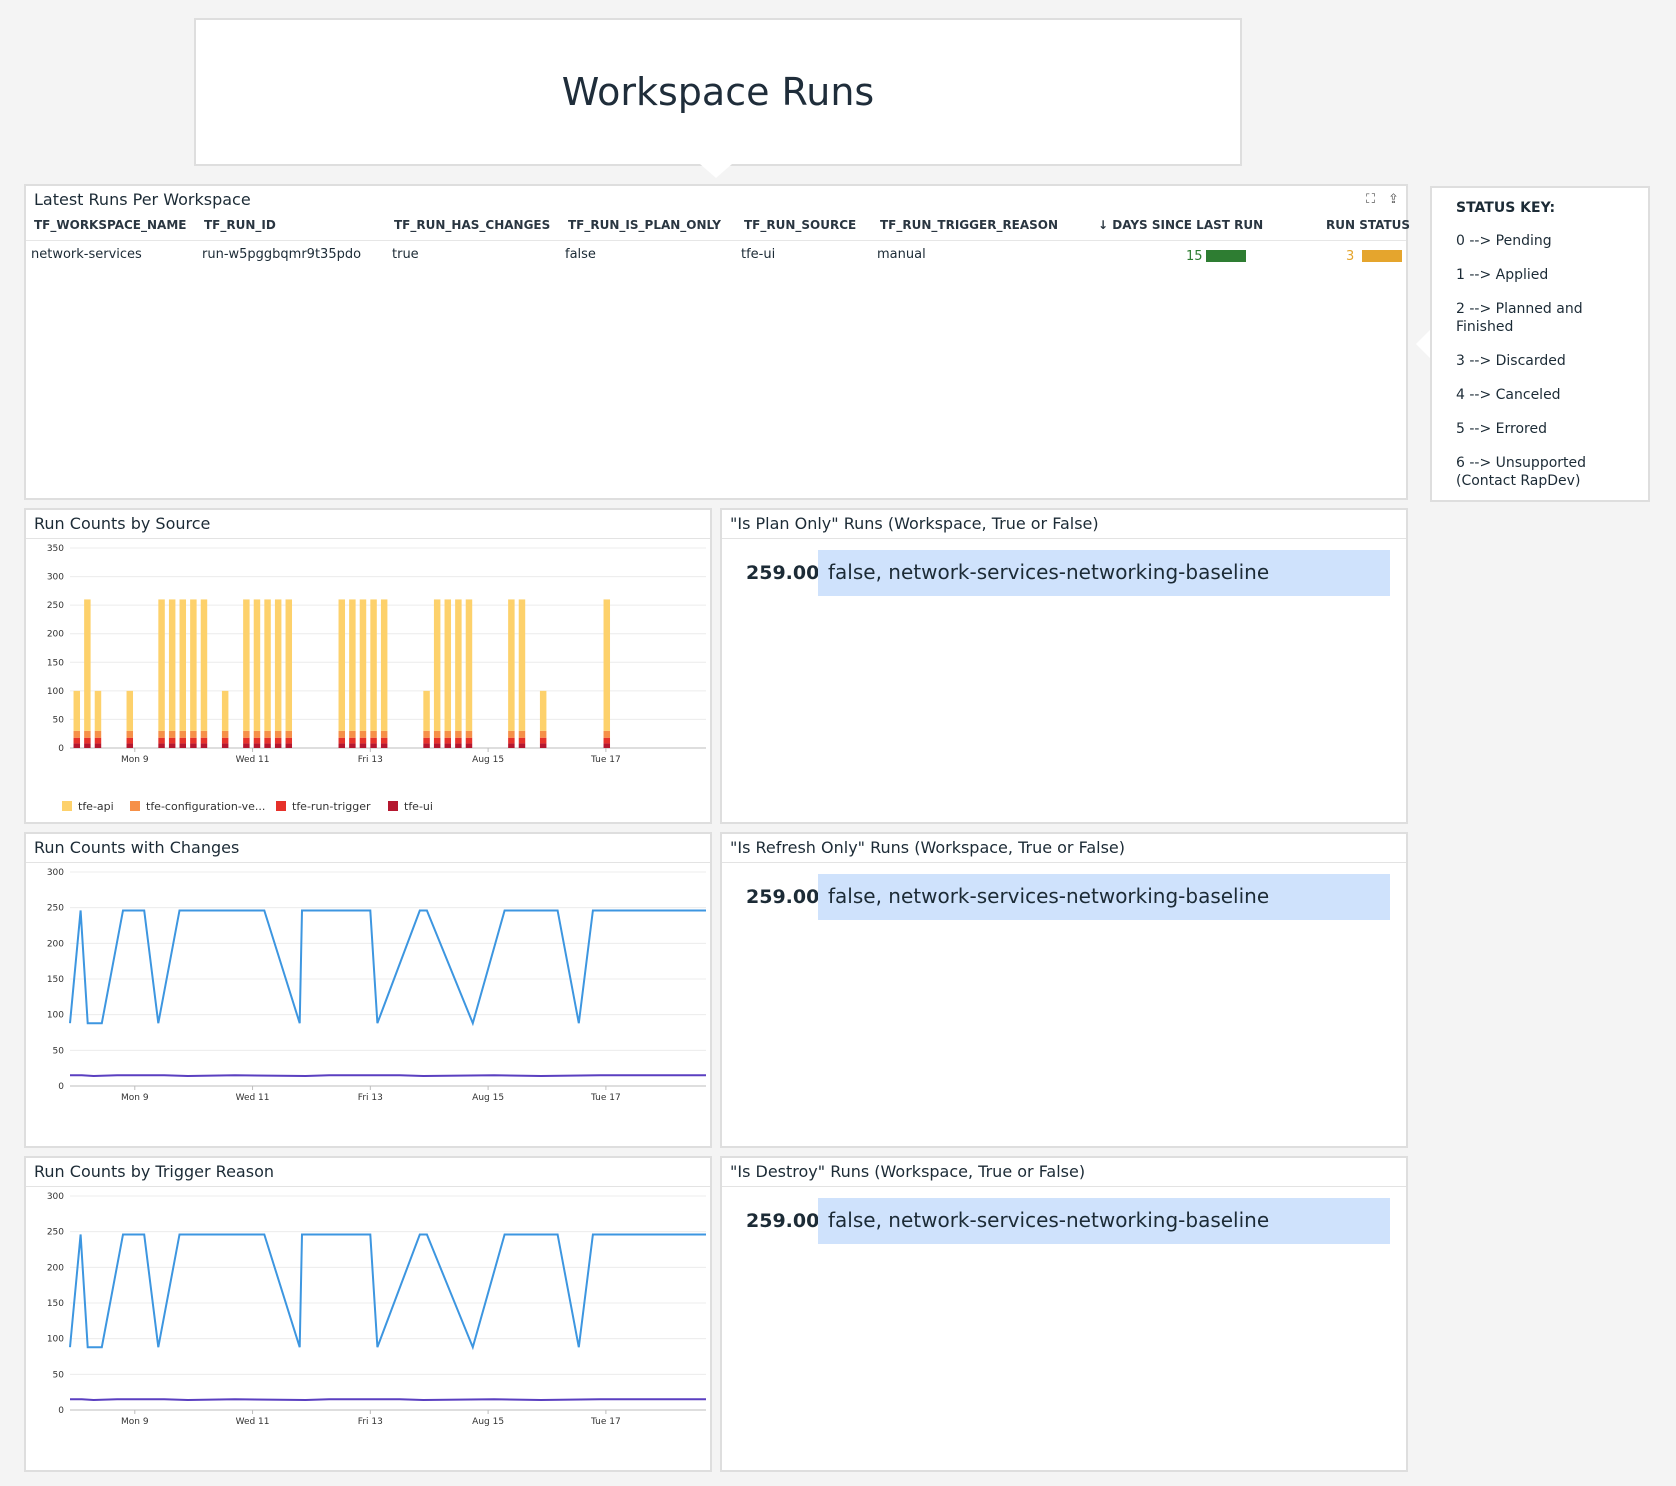  I want to click on legend-item: tfe-api, so click(88, 806).